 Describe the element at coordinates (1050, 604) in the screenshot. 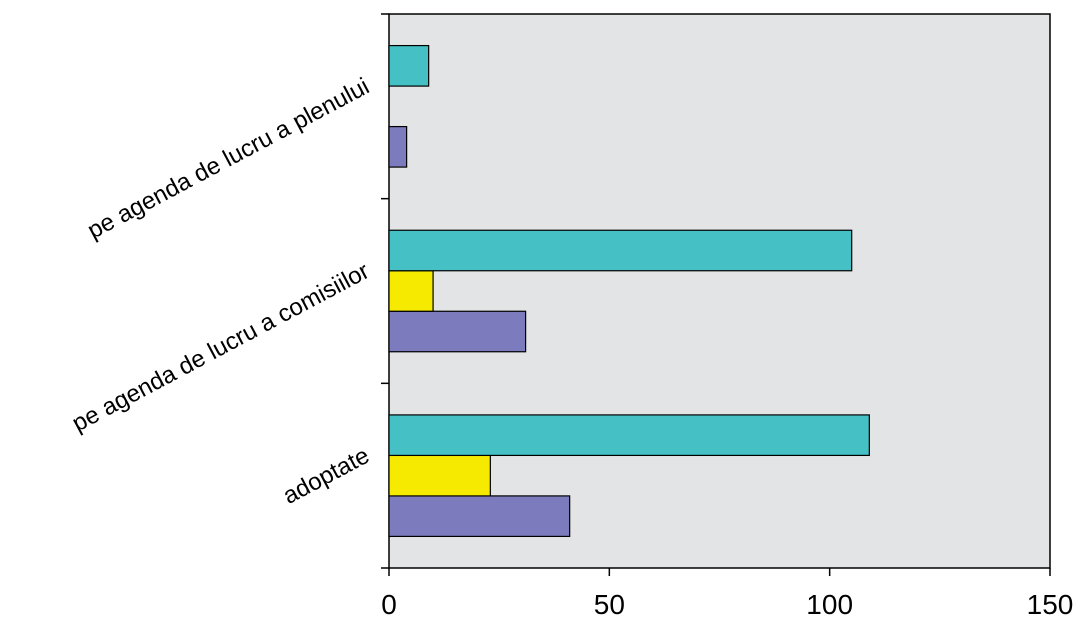

I see `x-tick-label: 150` at that location.